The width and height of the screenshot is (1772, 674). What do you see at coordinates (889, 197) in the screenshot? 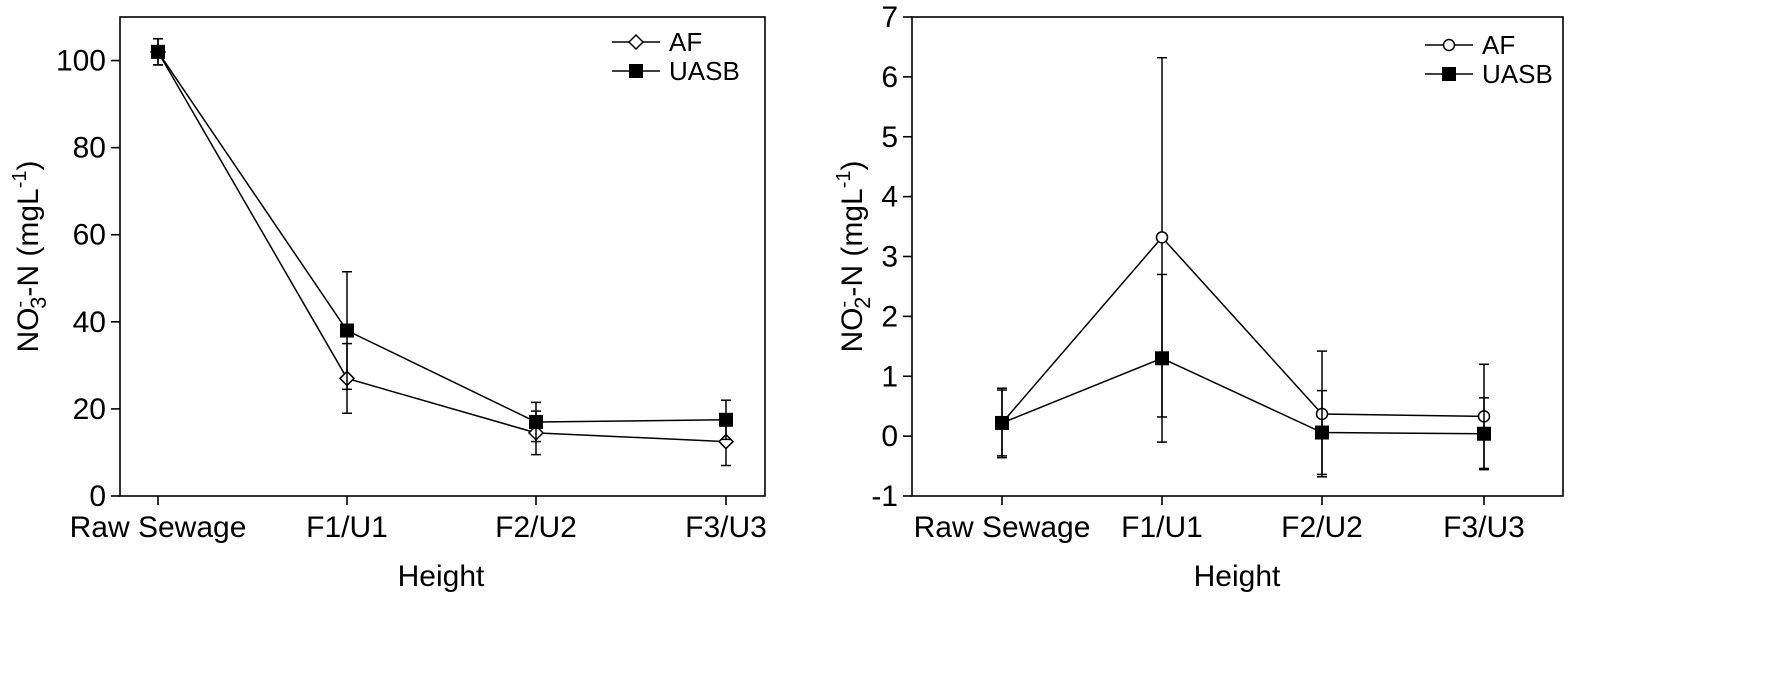
I see `y-tick-label: 4` at bounding box center [889, 197].